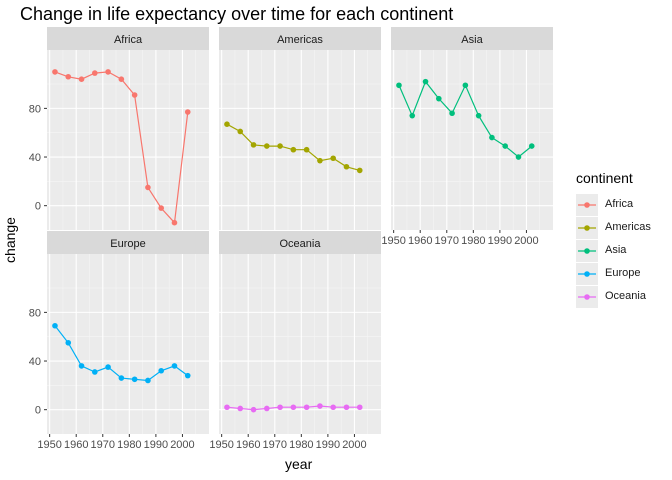  Describe the element at coordinates (267, 146) in the screenshot. I see `data-point-americas-1967` at that location.